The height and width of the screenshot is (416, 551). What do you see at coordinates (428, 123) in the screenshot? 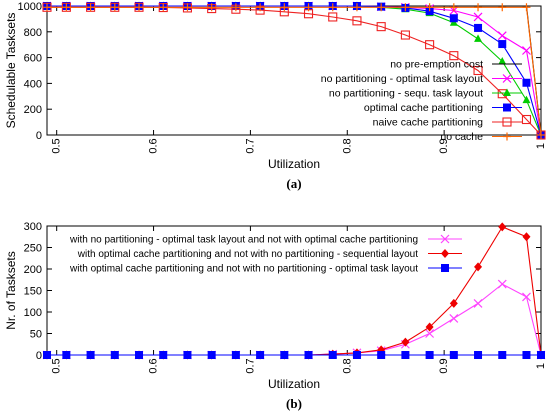
I see `legend-label: naive cache partitioning` at bounding box center [428, 123].